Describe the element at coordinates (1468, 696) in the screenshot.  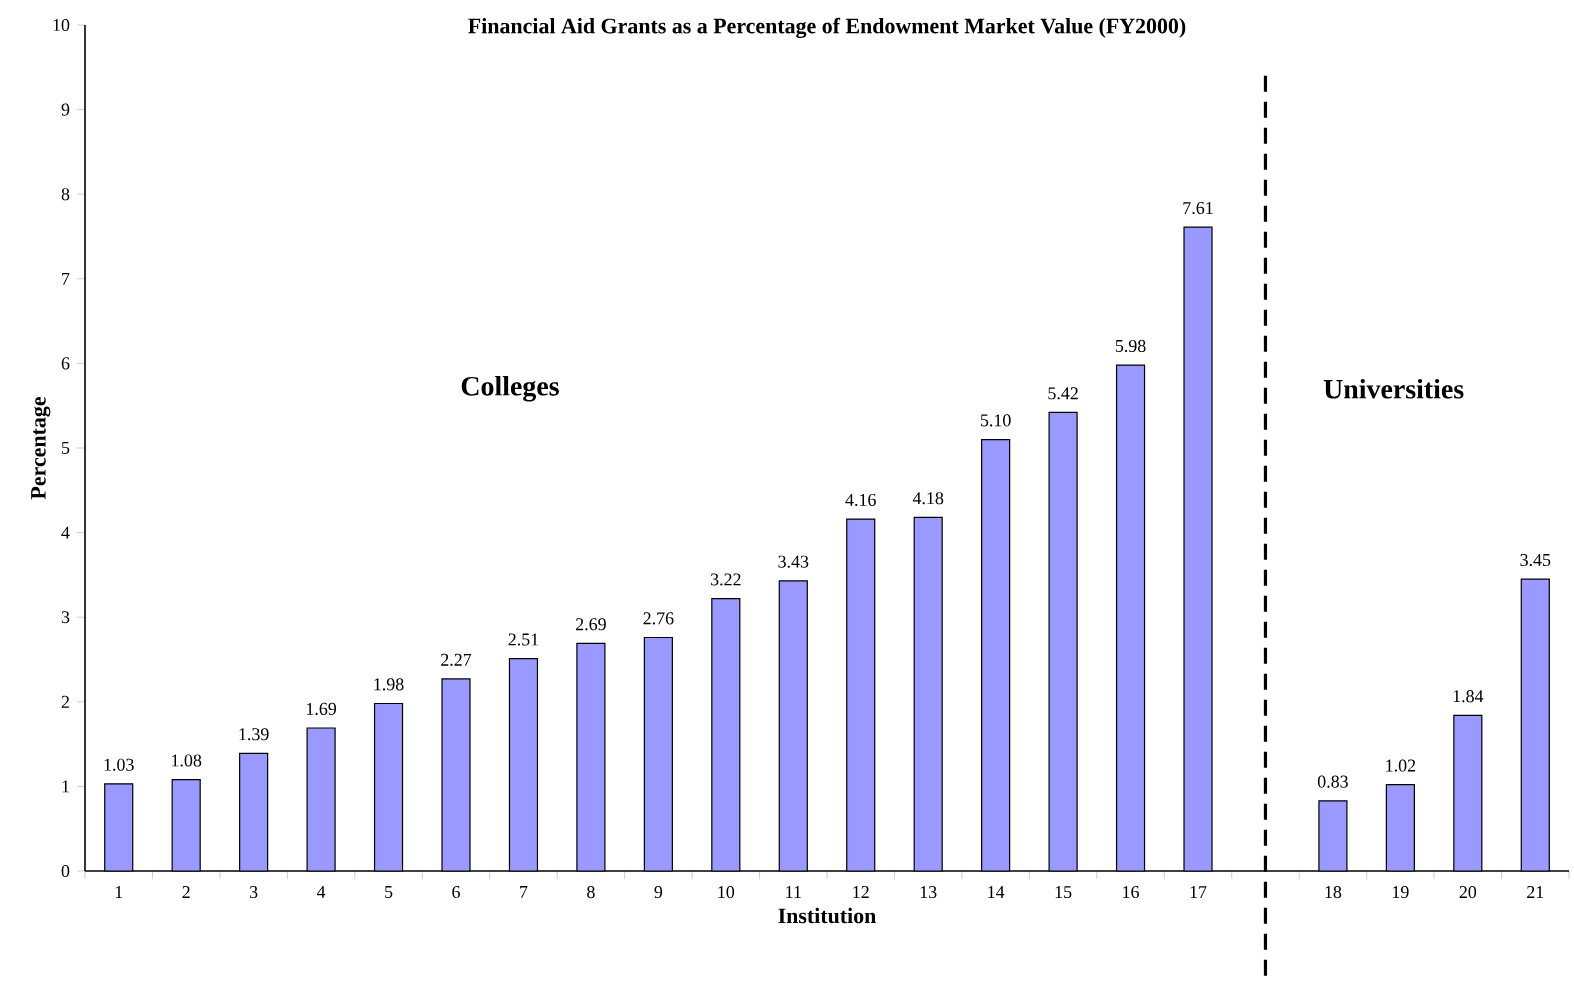
I see `data-label: 1.84` at that location.